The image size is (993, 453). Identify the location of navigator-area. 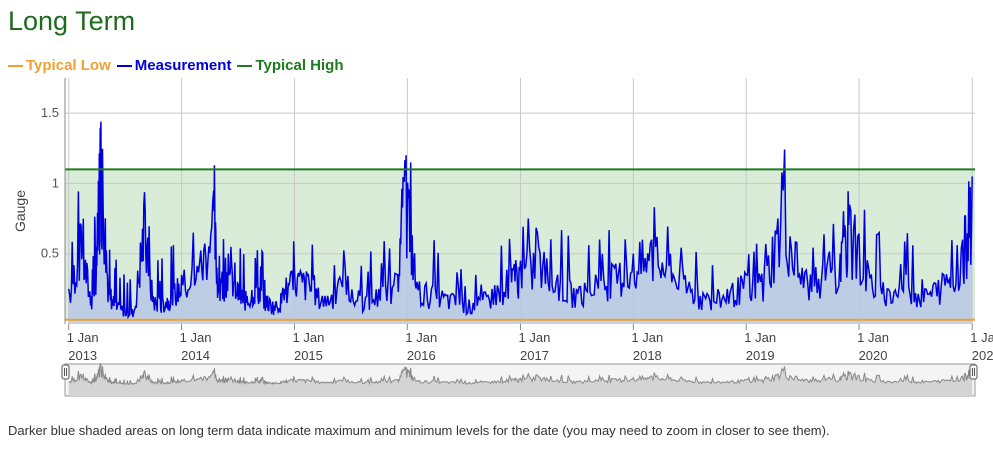
(520, 379).